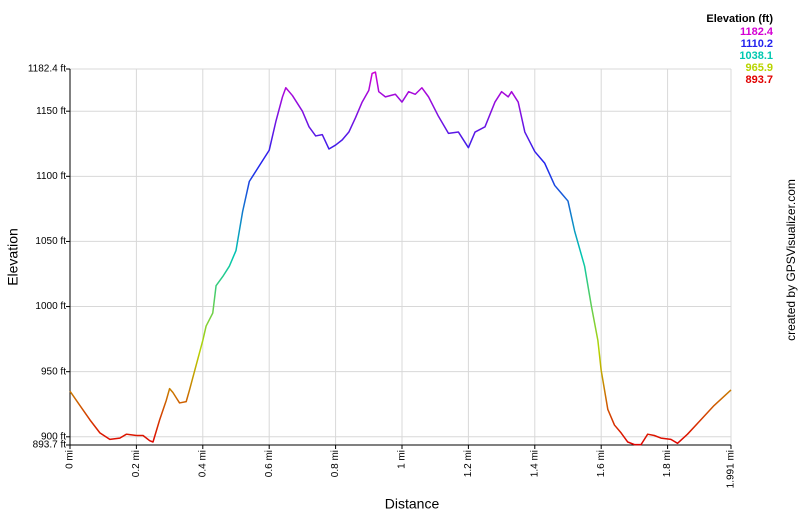 This screenshot has height=517, width=800. What do you see at coordinates (51, 111) in the screenshot?
I see `y-tick-label: 1150 ft` at bounding box center [51, 111].